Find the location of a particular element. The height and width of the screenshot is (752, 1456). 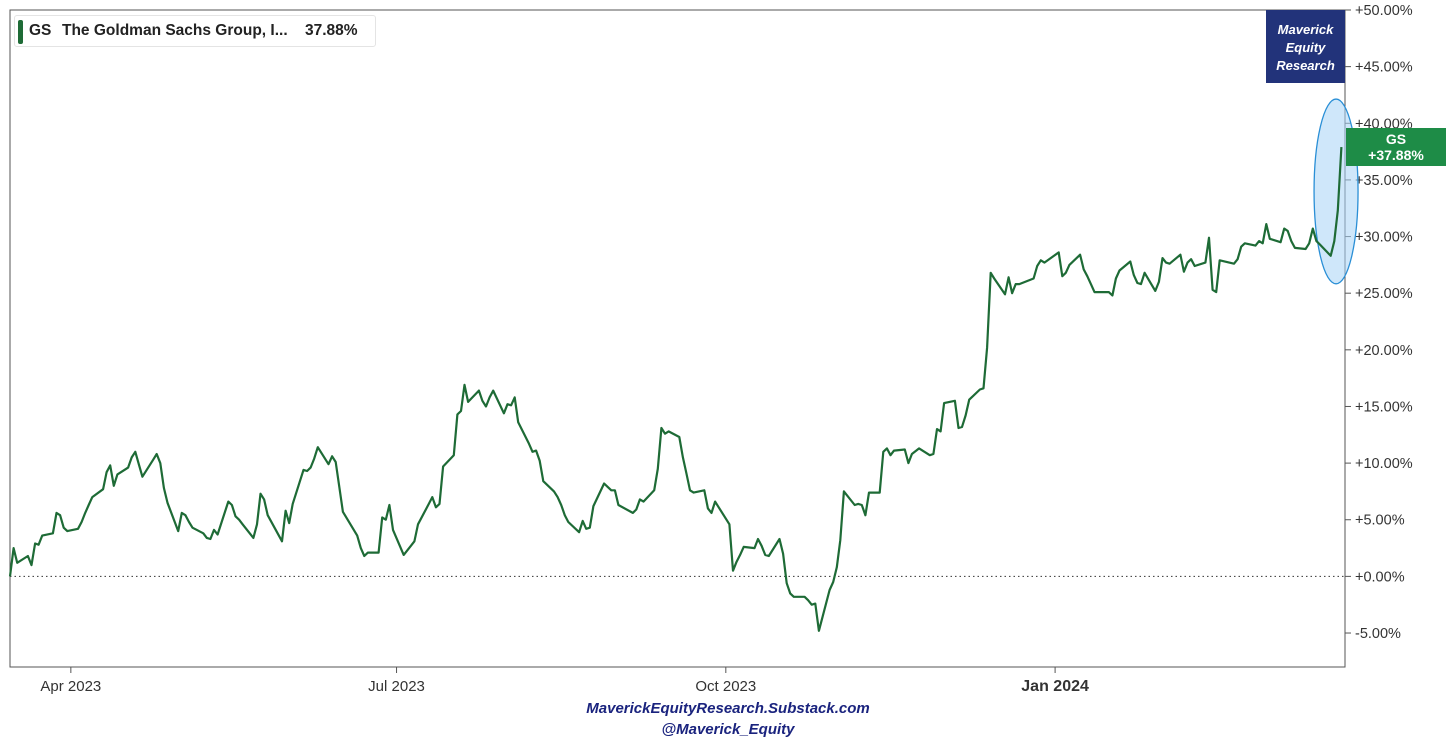

brand-line-2: Equity is located at coordinates (1305, 47).